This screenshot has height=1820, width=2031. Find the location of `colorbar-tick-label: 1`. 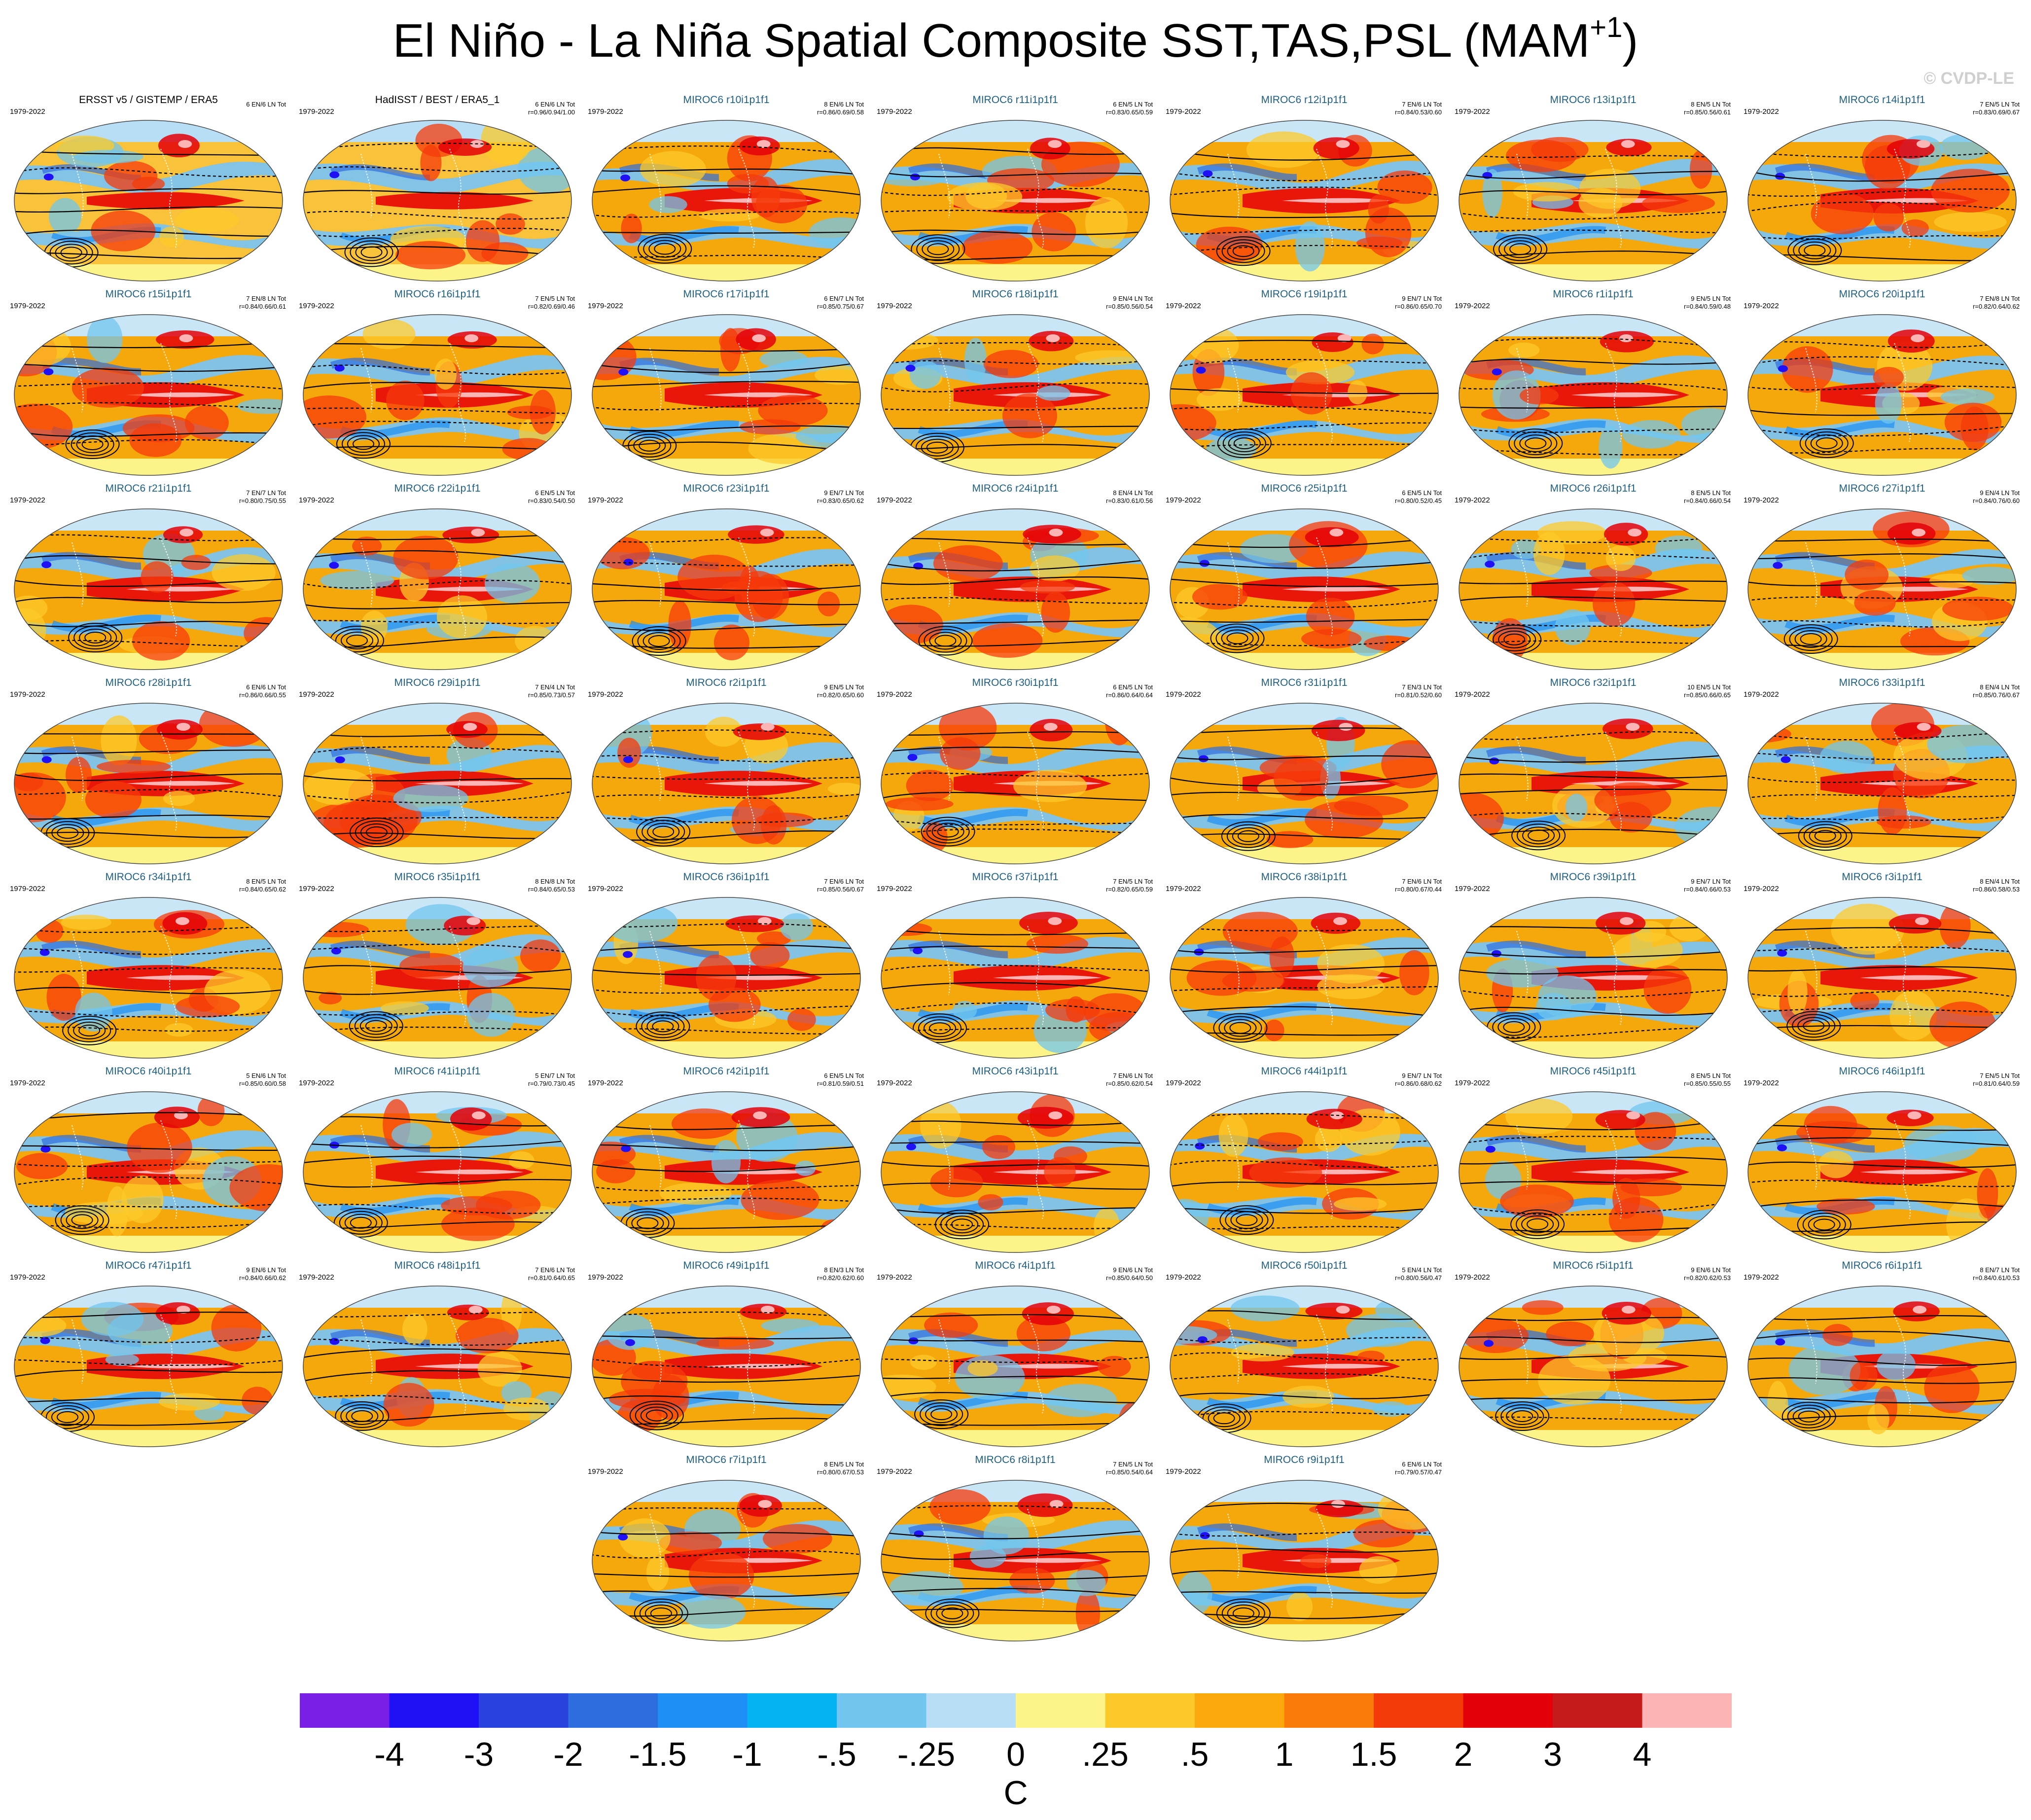

colorbar-tick-label: 1 is located at coordinates (1284, 1754).